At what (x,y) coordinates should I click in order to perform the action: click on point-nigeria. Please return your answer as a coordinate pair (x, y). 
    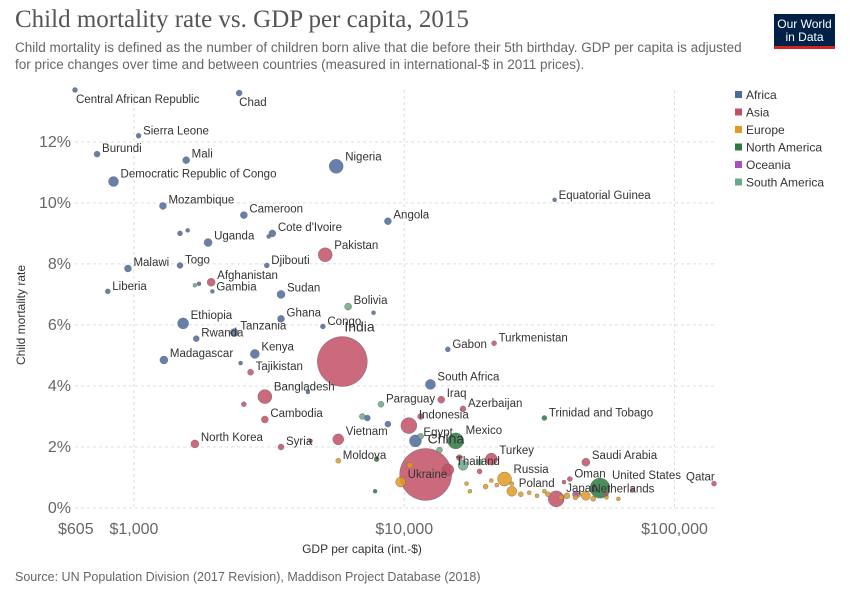
    Looking at the image, I should click on (336, 166).